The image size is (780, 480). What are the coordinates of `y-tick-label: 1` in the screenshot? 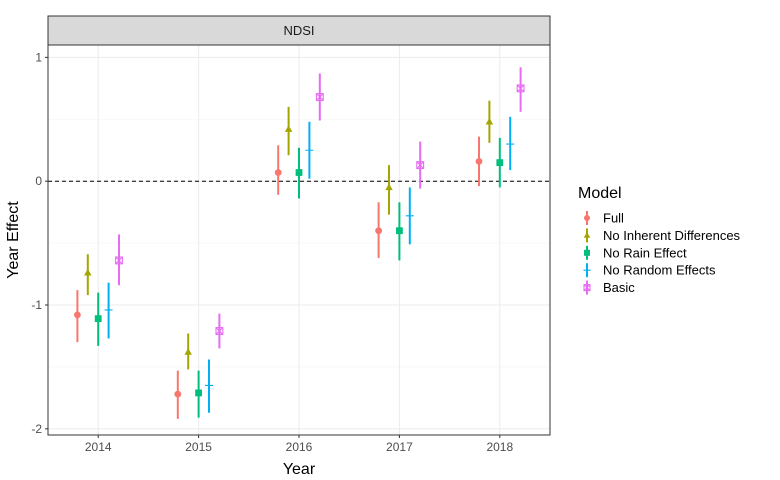 It's located at (38, 57).